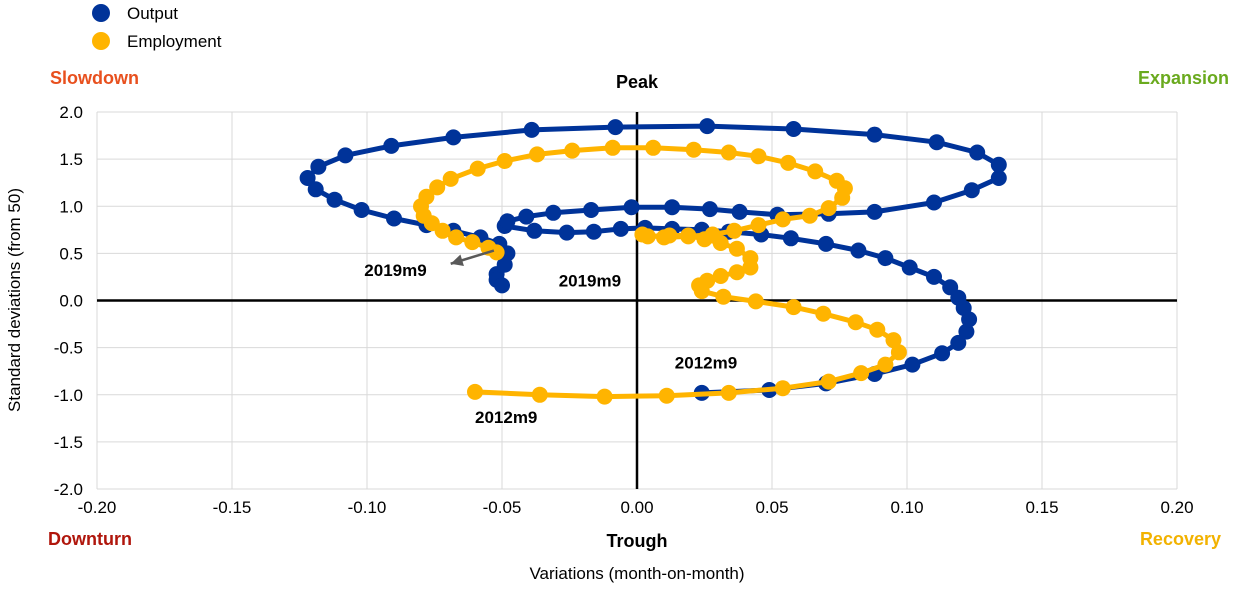 The image size is (1240, 589). I want to click on x-tick-label: -0.15, so click(232, 507).